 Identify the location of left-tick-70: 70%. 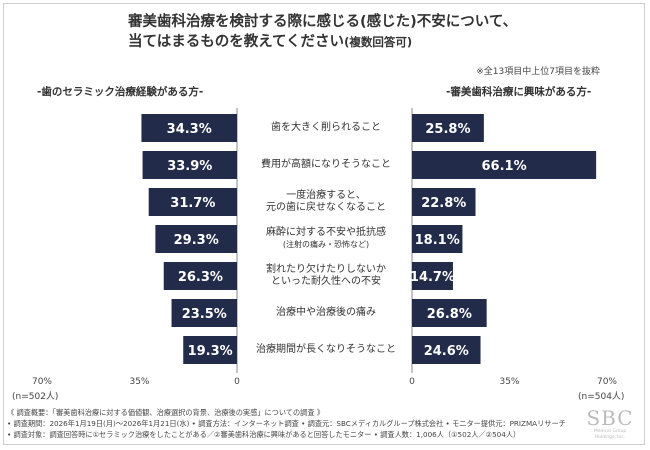
(41, 382).